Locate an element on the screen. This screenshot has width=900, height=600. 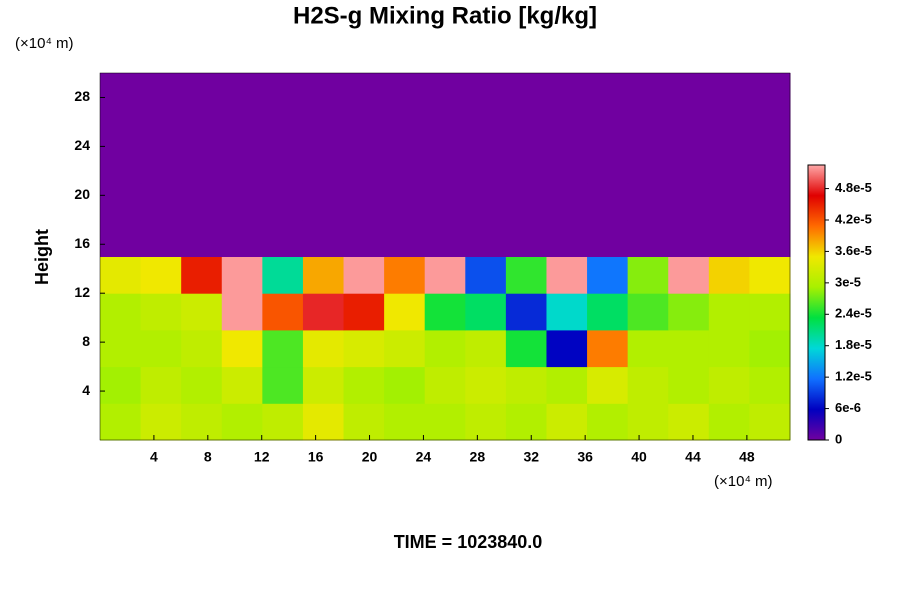
colorbar-tick-label: 4.2e-5 is located at coordinates (853, 218).